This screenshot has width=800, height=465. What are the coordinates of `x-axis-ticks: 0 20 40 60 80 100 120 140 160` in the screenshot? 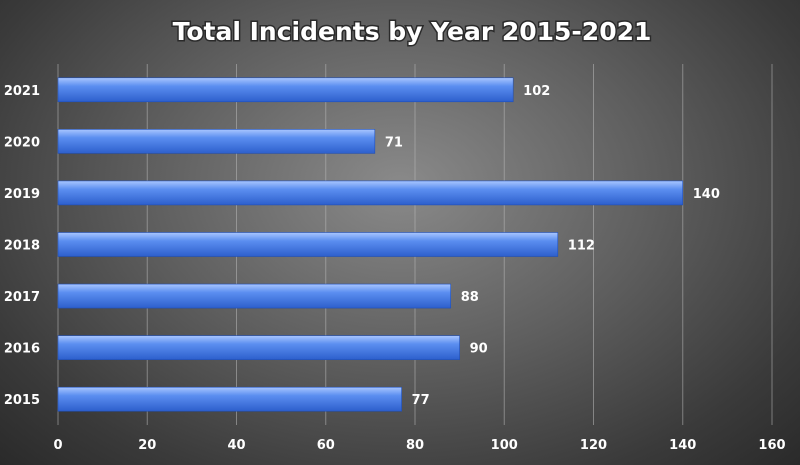 It's located at (419, 445).